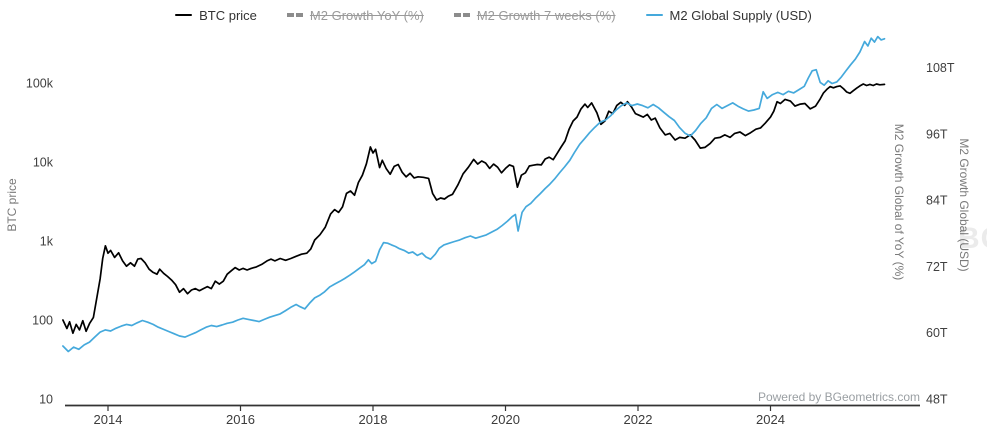 This screenshot has height=441, width=987. What do you see at coordinates (899, 202) in the screenshot?
I see `right-axis-yoy-title: M2 Growth Global of YoY (%)` at bounding box center [899, 202].